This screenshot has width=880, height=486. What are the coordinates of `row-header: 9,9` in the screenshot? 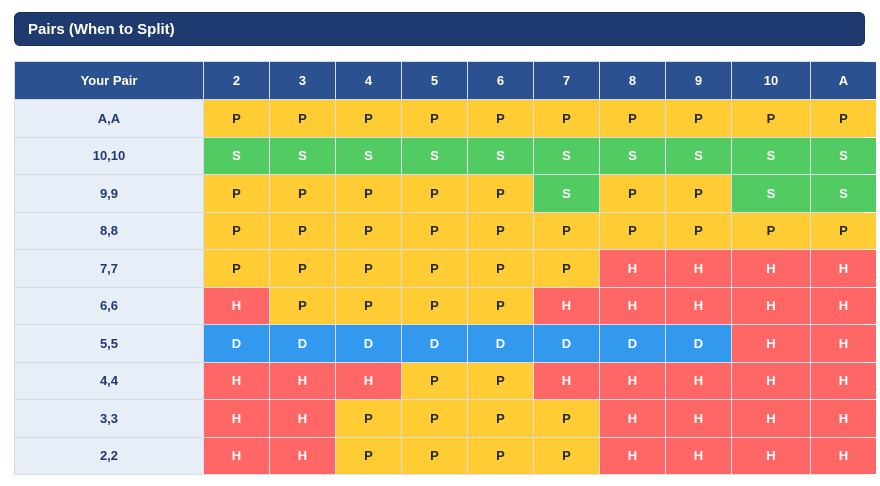 It's located at (109, 193).